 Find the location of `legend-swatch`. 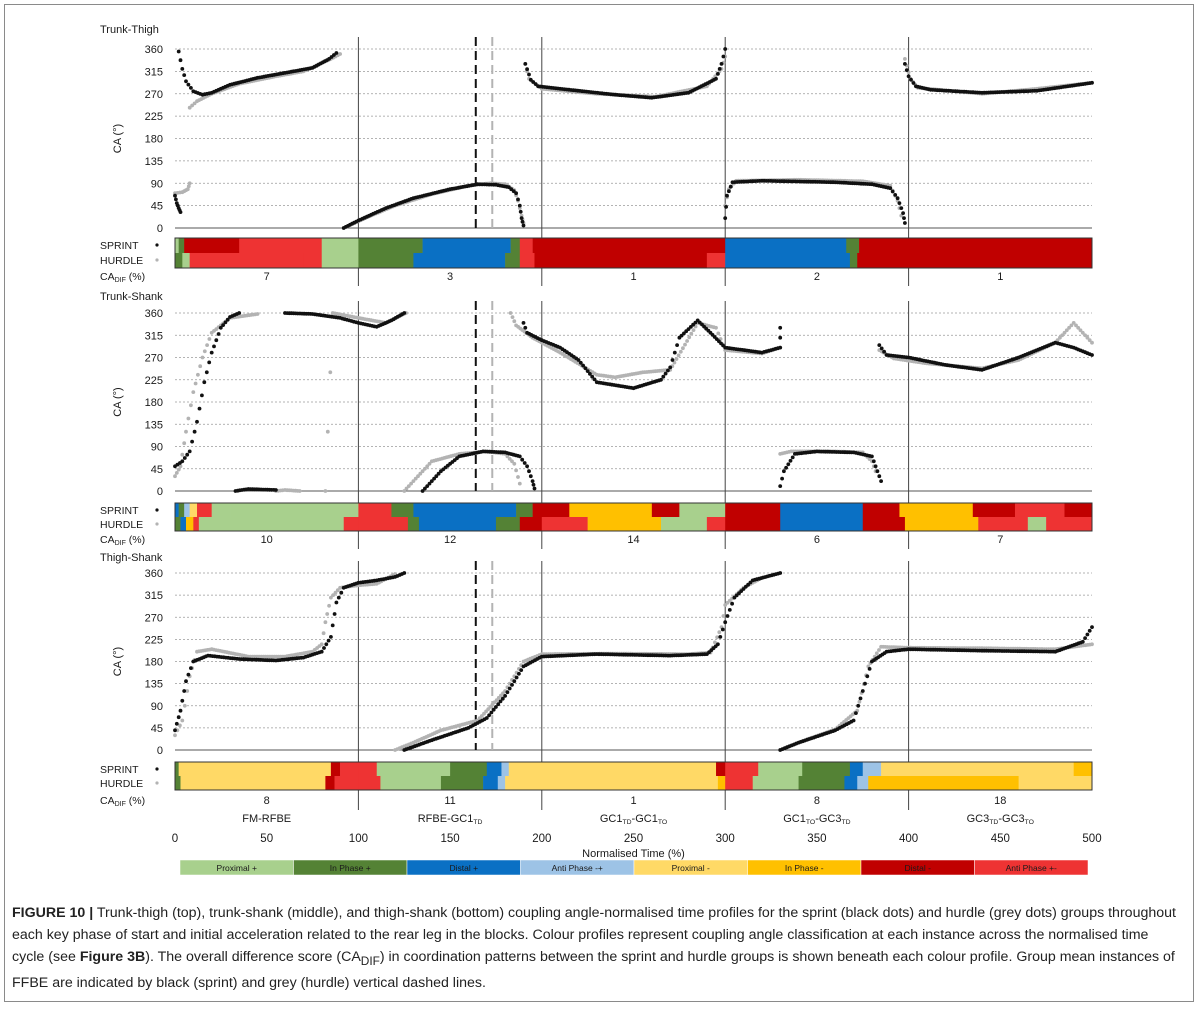

legend-swatch is located at coordinates (1031, 867).